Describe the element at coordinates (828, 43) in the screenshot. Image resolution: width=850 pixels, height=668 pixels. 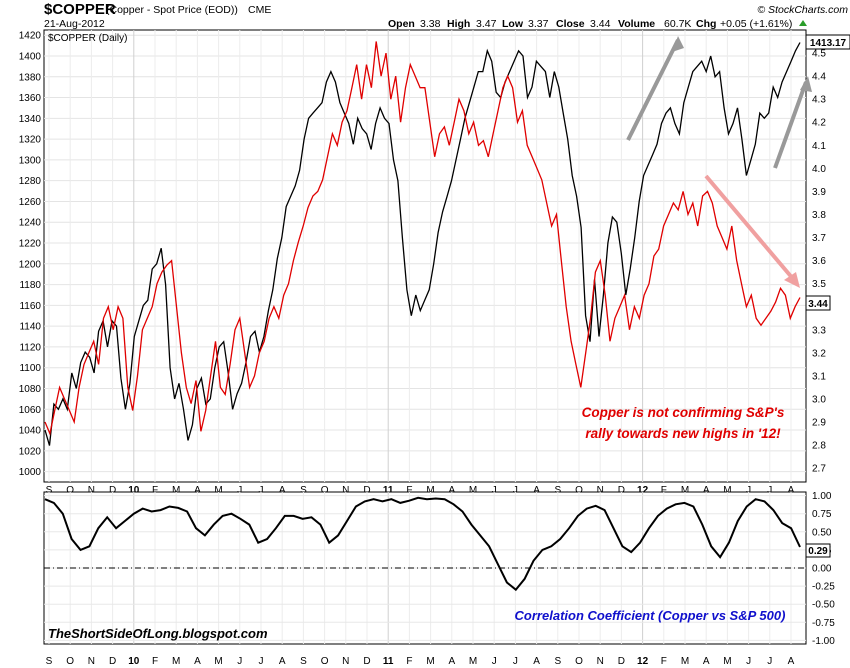
I see `spx-last-value: 1413.17` at that location.